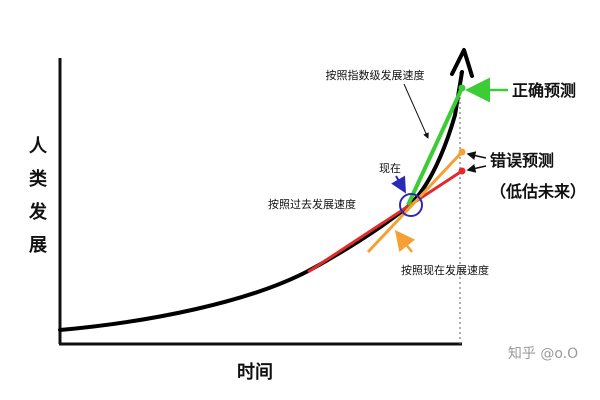  Describe the element at coordinates (544, 90) in the screenshot. I see `correct-prediction-label: 正确预测` at that location.